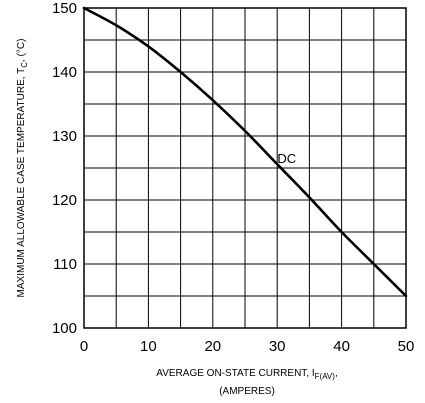 The width and height of the screenshot is (425, 403). What do you see at coordinates (64, 328) in the screenshot?
I see `y-tick-label: 100` at bounding box center [64, 328].